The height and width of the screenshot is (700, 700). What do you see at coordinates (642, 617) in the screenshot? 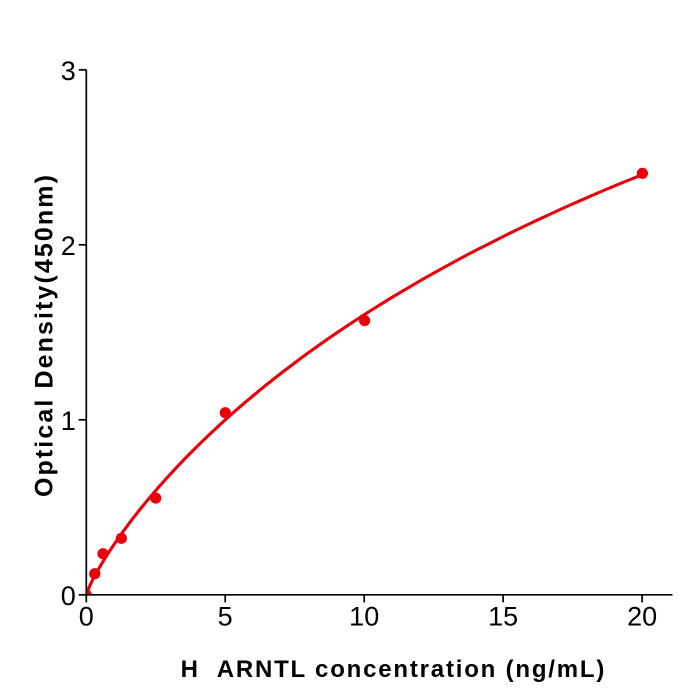
I see `svg-text: 20` at bounding box center [642, 617].